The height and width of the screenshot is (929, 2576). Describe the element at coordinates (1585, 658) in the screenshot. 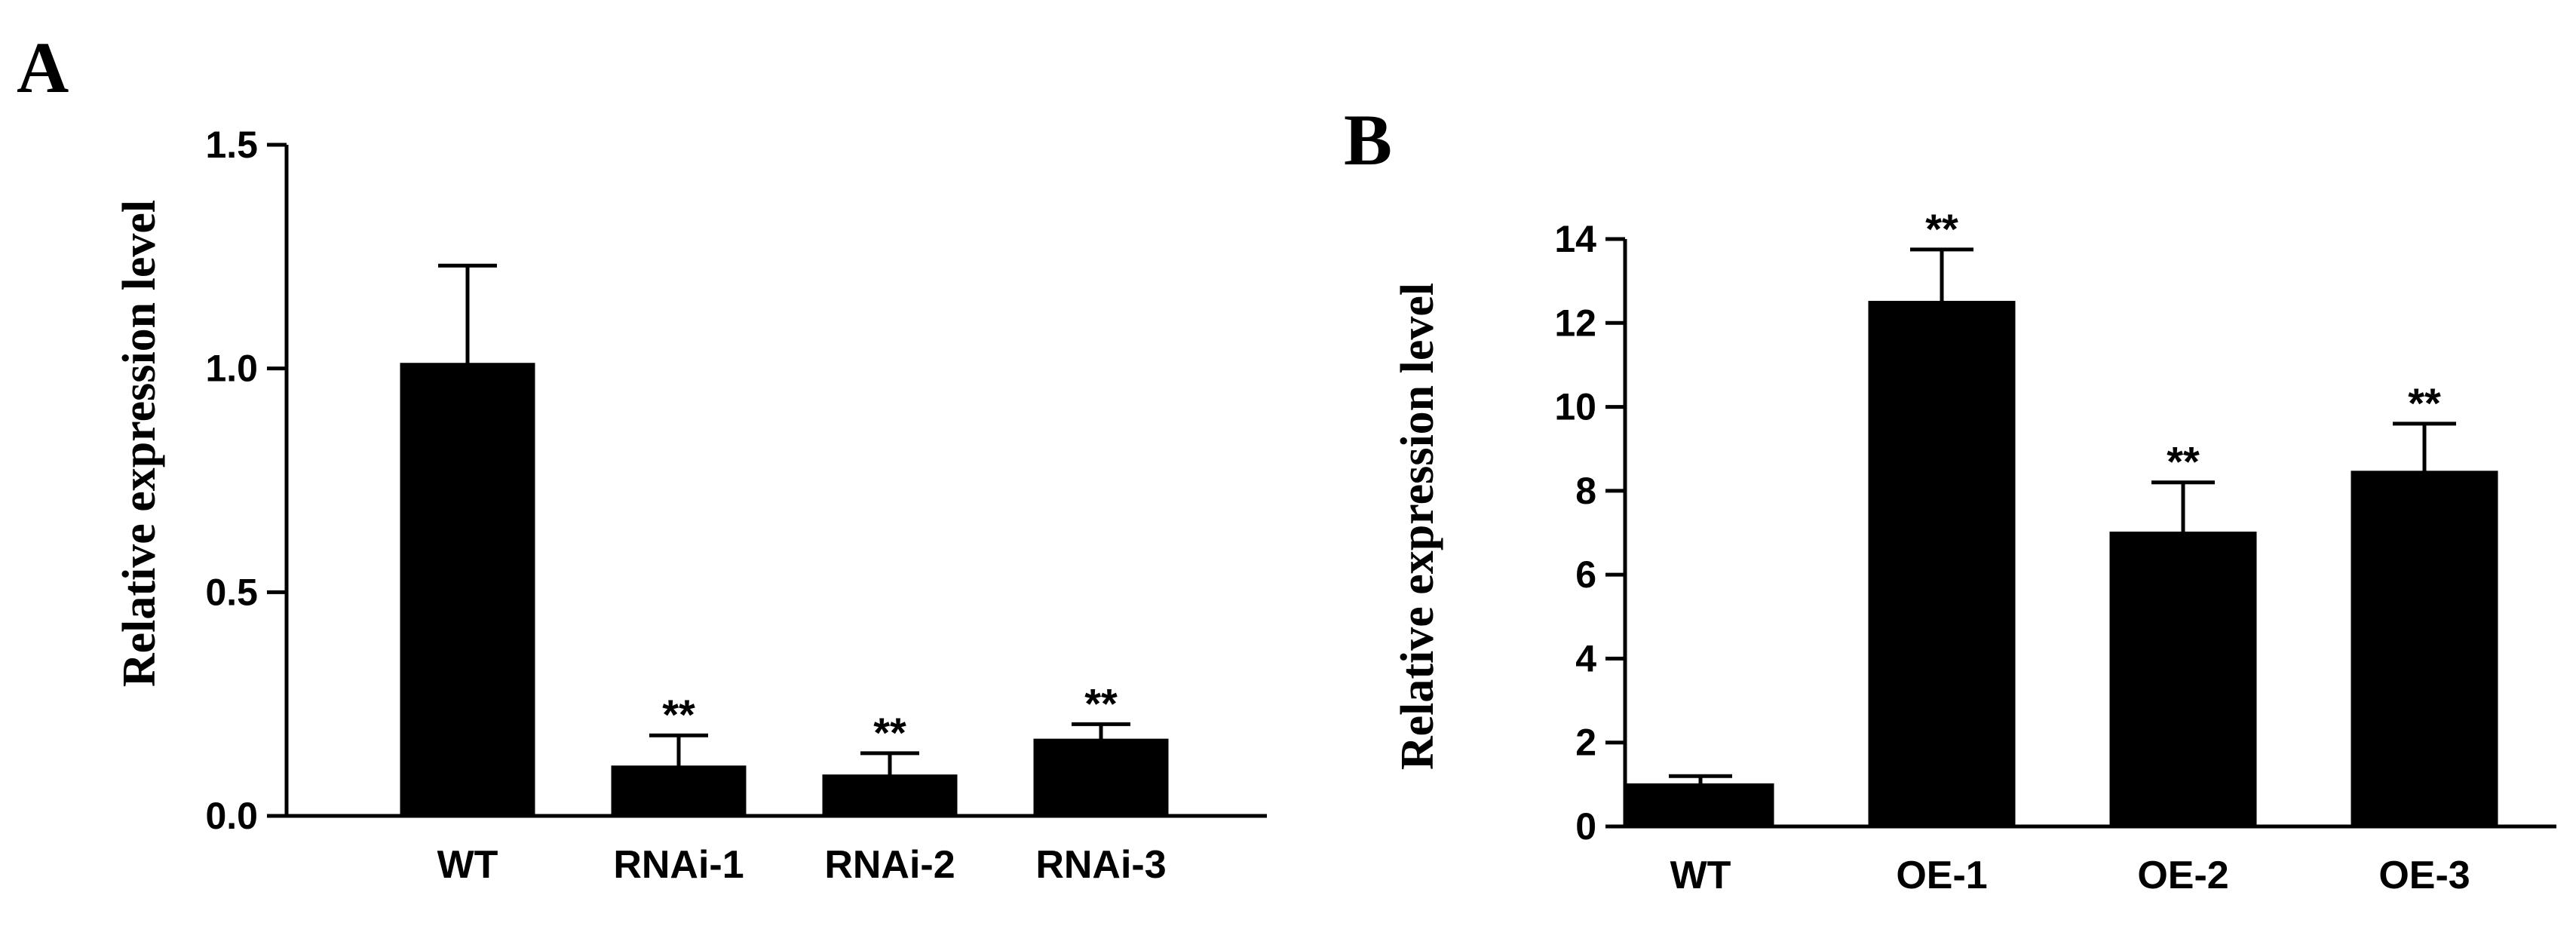

I see `y-tick-label-b: 4` at that location.